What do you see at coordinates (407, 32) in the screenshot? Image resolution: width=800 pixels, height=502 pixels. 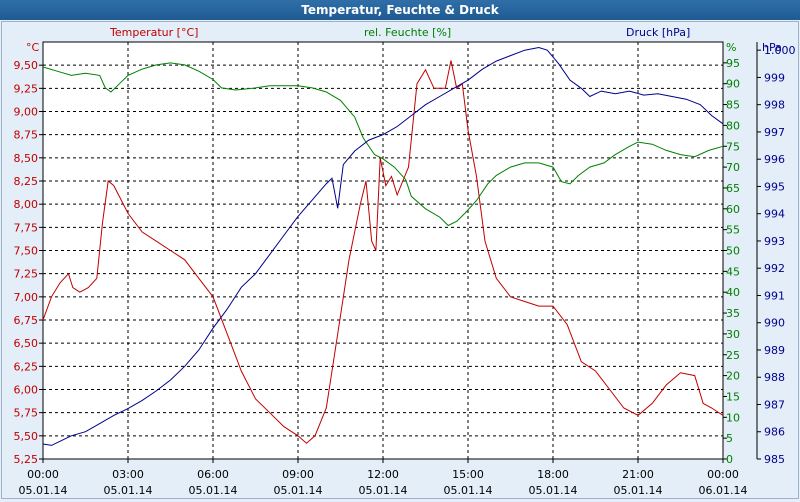 I see `y-middle-axis-title: rel. Feuchte [%]` at bounding box center [407, 32].